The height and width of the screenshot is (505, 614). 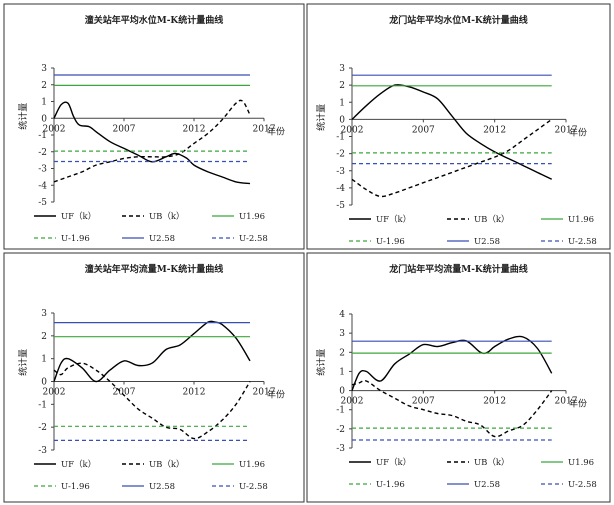 I want to click on chart-title: 潼关站年平均水位M-K统计量曲线, so click(x=154, y=20).